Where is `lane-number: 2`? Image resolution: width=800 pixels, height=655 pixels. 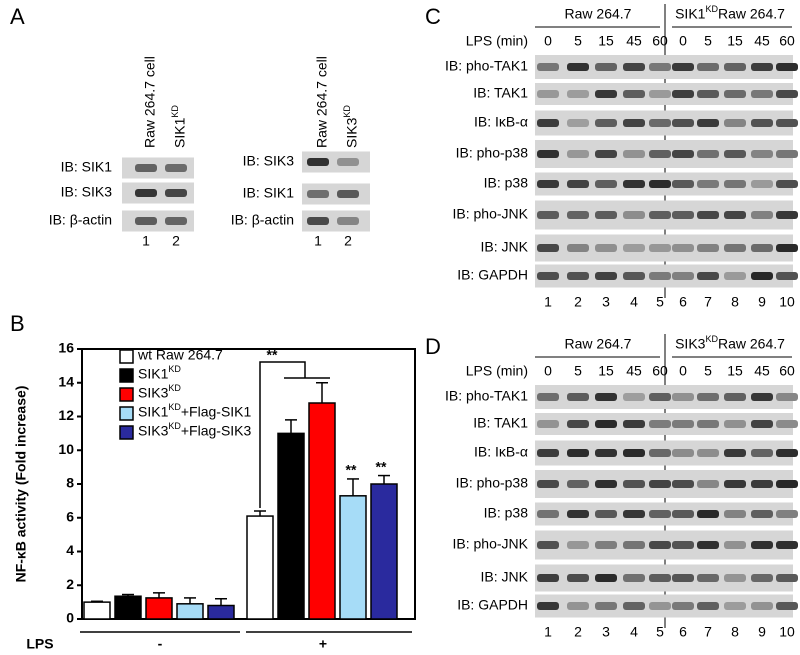
lane-number: 2 is located at coordinates (578, 302).